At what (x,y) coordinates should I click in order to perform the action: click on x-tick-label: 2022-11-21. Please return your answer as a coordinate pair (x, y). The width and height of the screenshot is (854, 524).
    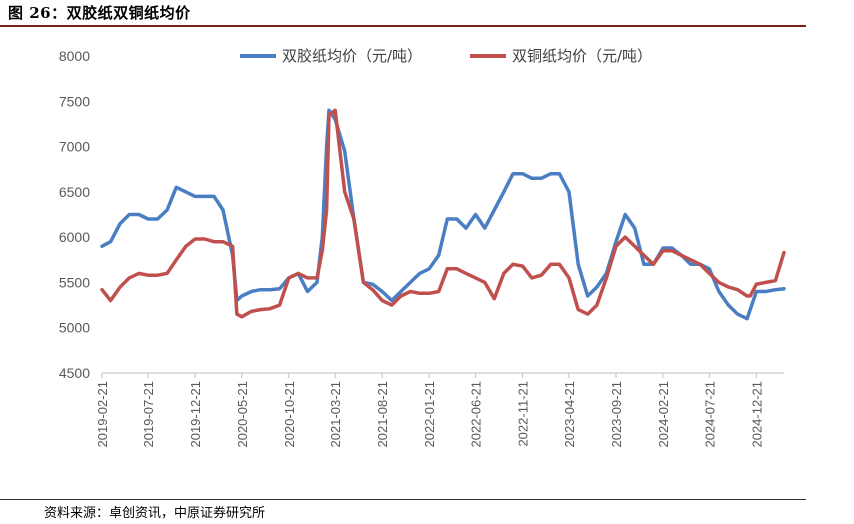
    Looking at the image, I should click on (523, 414).